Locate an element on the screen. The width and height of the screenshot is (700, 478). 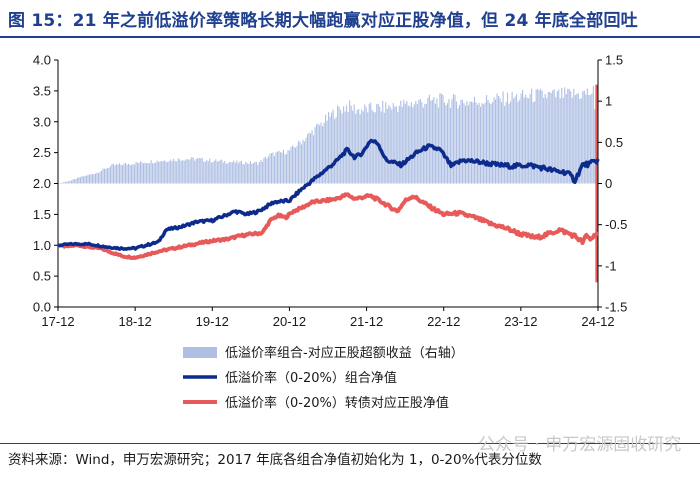
left-tick-label: 3.5 is located at coordinates (42, 90).